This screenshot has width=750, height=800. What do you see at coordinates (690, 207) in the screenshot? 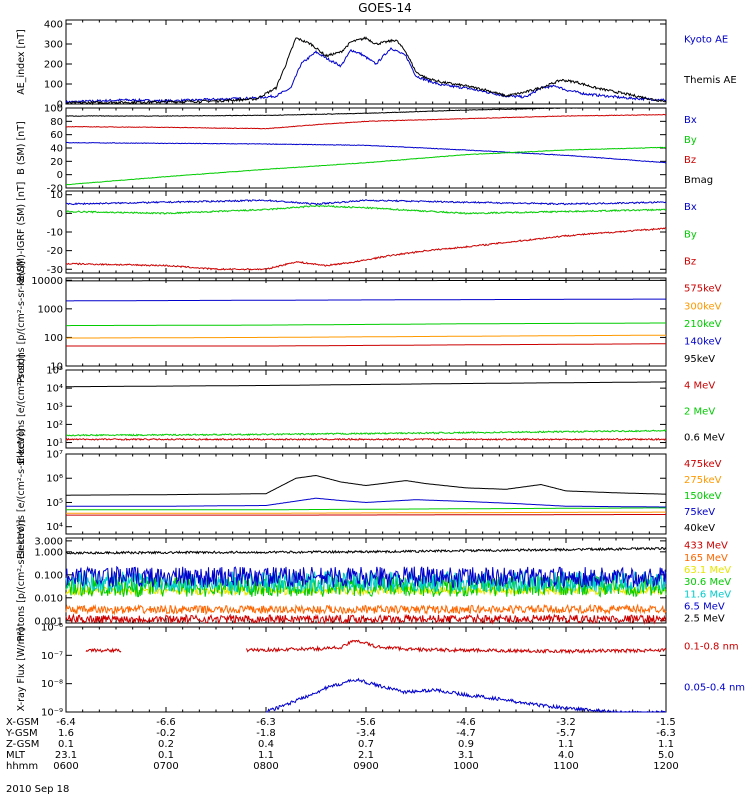
I see `legend-bx: Bx` at bounding box center [690, 207].